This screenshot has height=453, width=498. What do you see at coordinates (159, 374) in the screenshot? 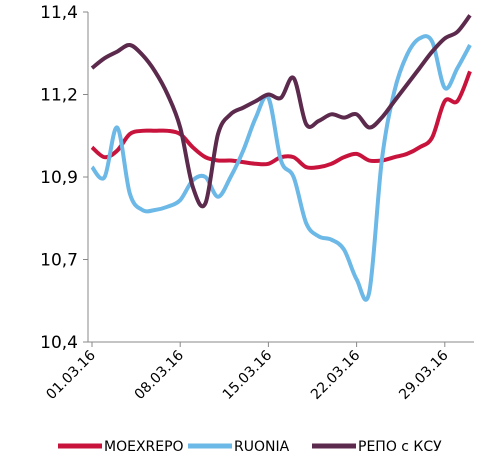
I see `x-tick-label: 08.03.16` at bounding box center [159, 374].